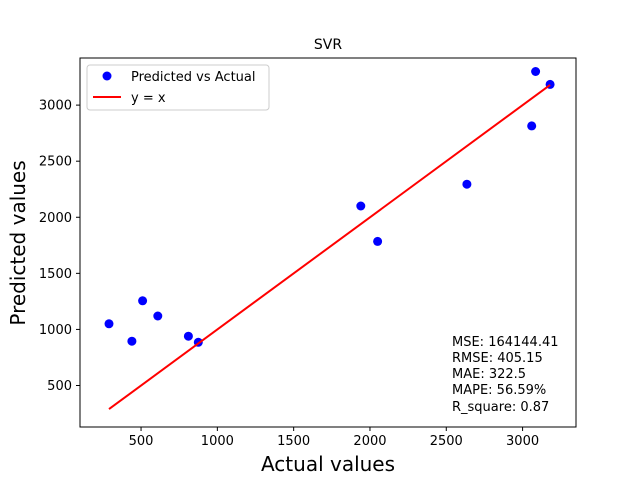  I want to click on y-tick-label: 1000, so click(55, 330).